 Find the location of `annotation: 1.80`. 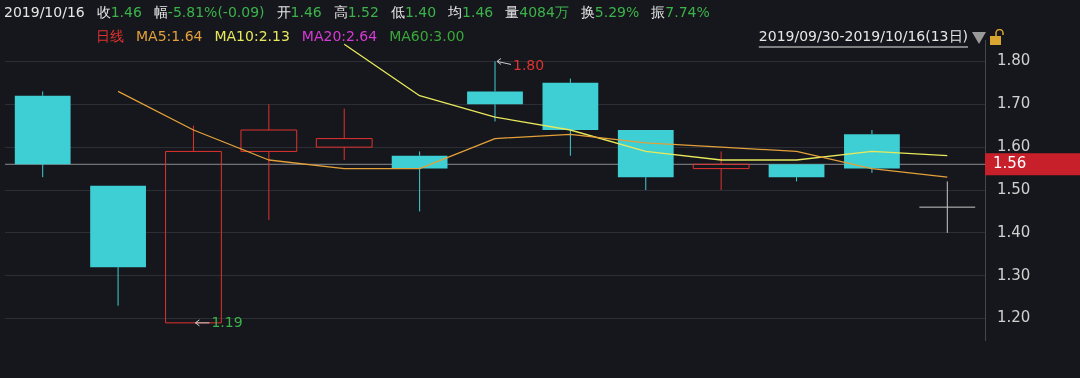

annotation: 1.80 is located at coordinates (529, 65).